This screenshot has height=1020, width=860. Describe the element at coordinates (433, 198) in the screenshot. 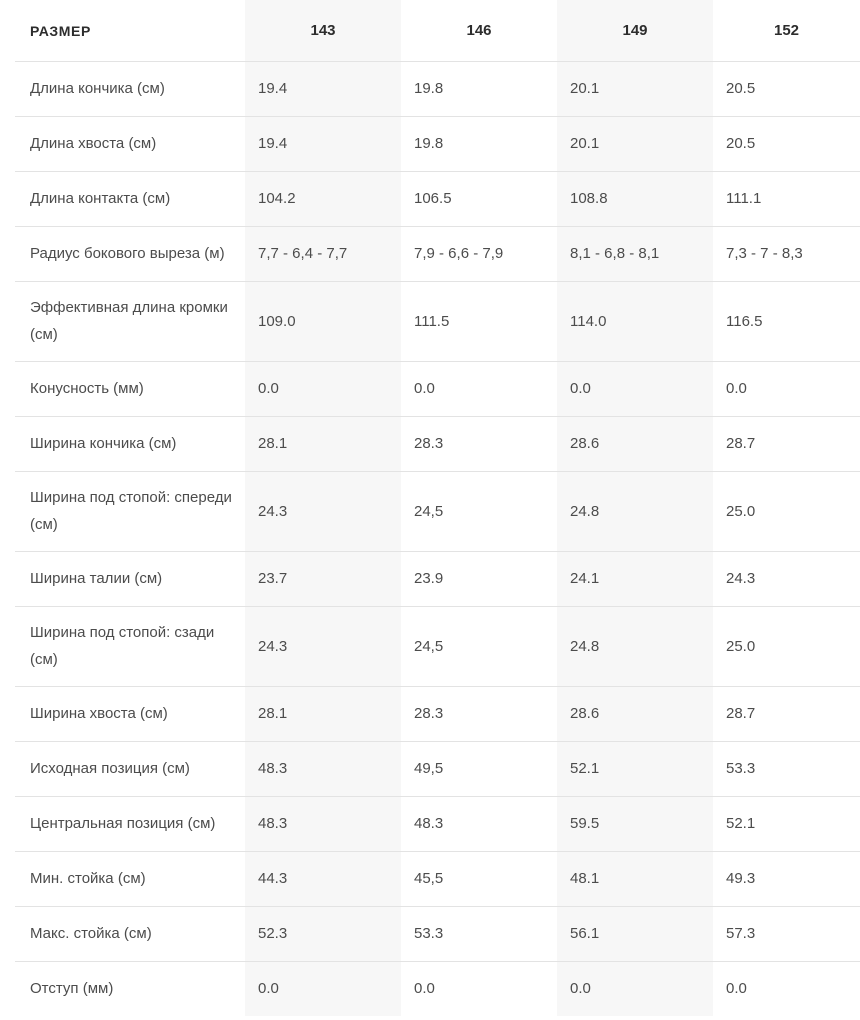

I see `spec-value-146: 106.5` at that location.